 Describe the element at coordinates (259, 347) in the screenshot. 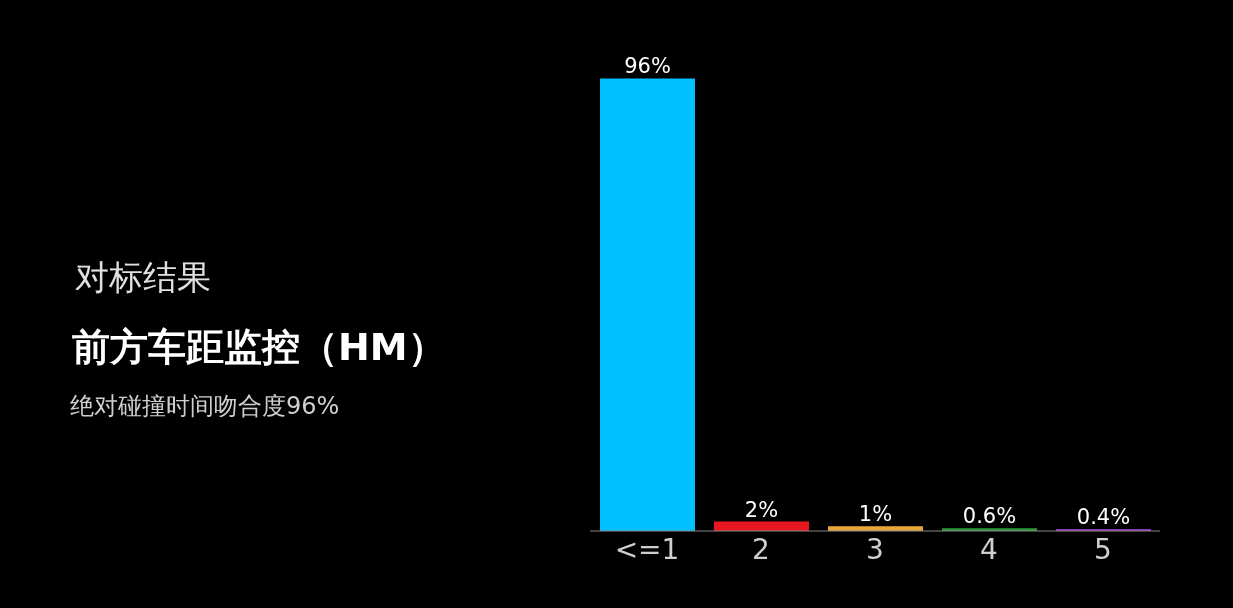

I see `text: 前方车距监控（HM）` at that location.